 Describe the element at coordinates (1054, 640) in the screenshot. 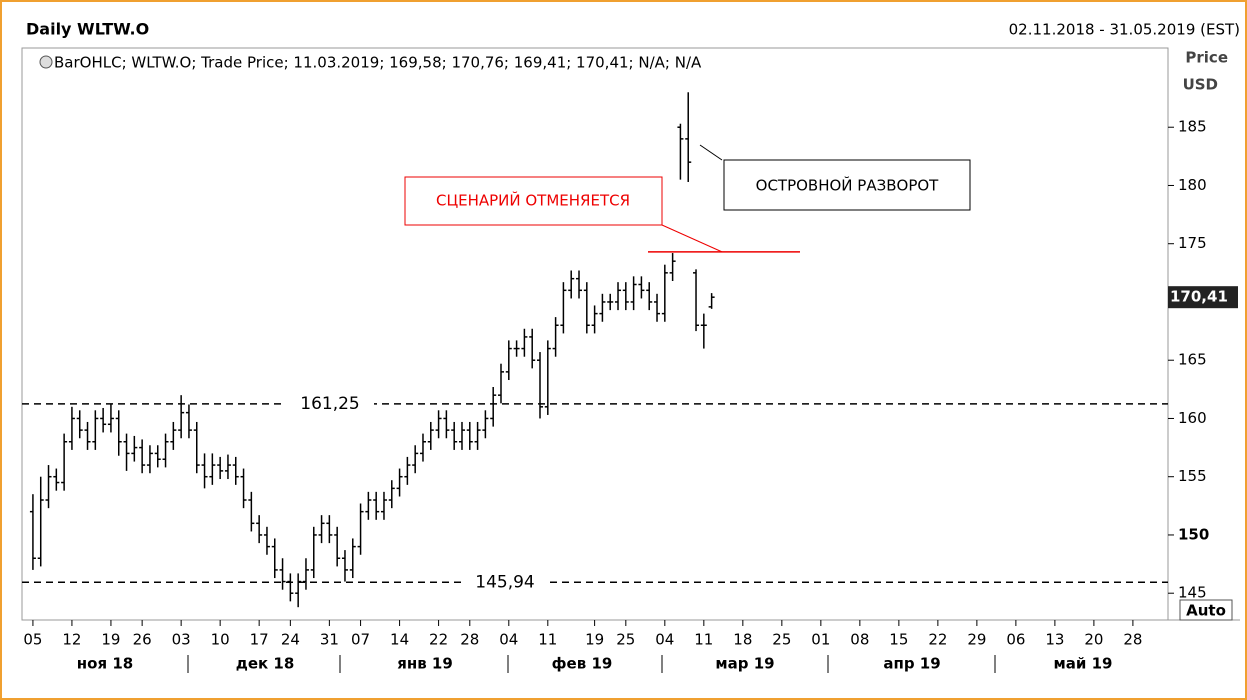

I see `x-tick-label: 13` at that location.